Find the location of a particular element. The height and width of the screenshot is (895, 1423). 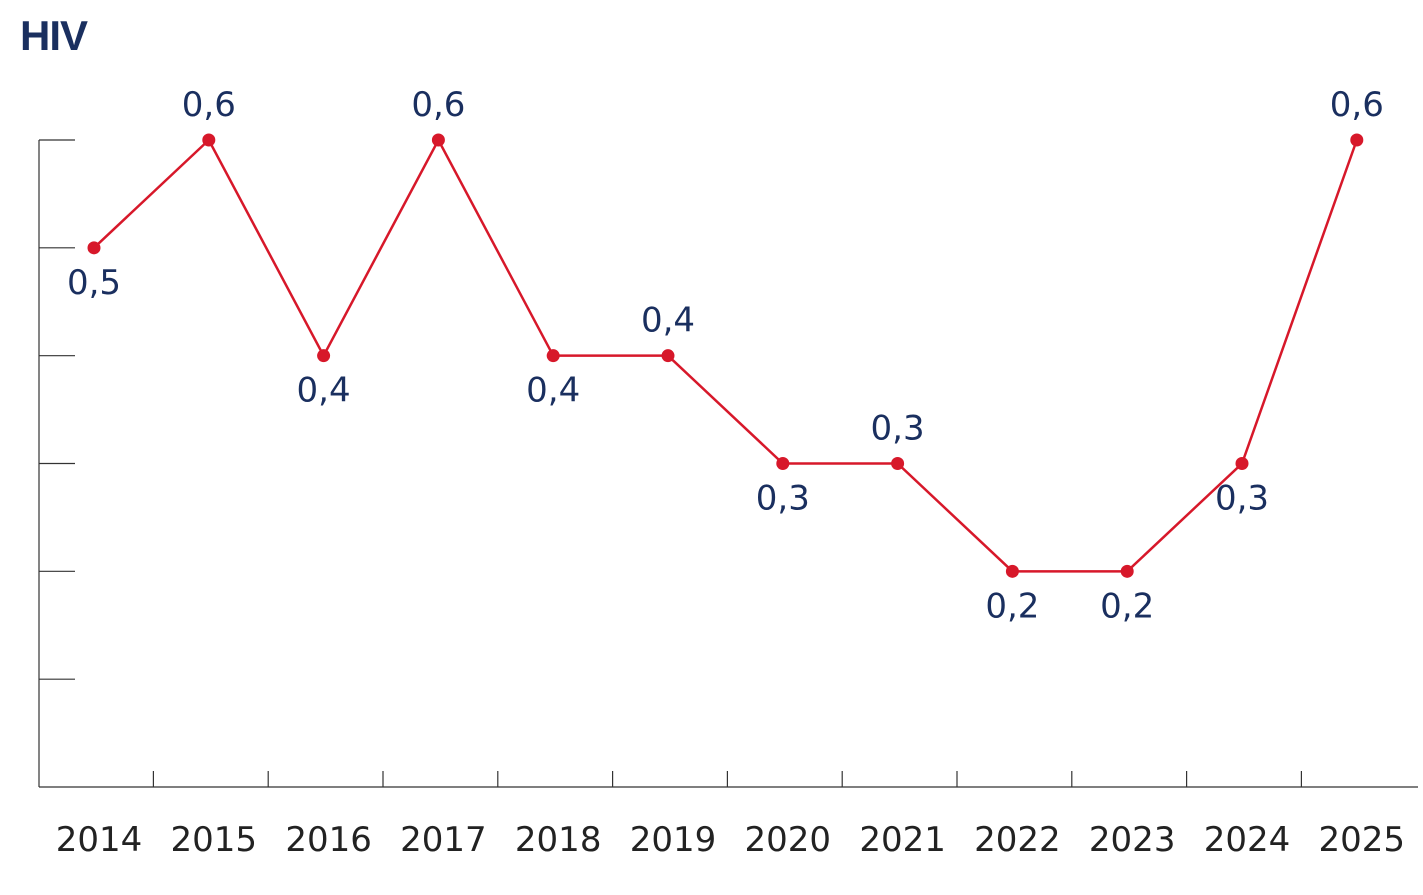

data-point-2025 is located at coordinates (1357, 140).